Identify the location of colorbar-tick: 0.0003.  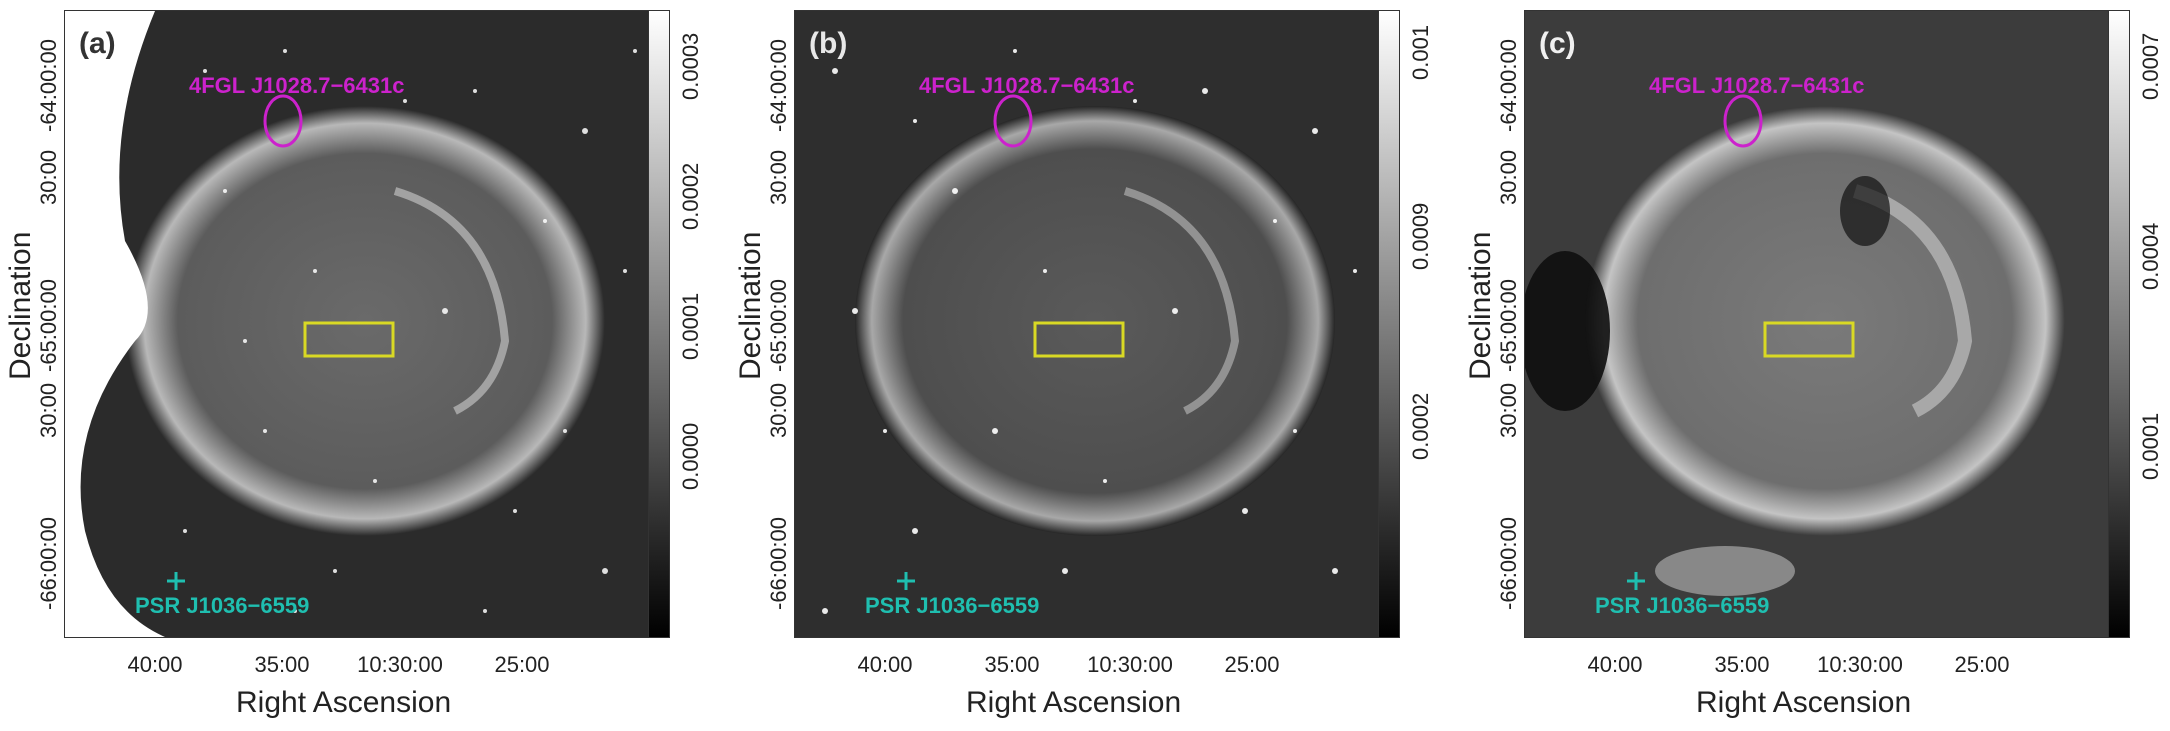
(690, 66).